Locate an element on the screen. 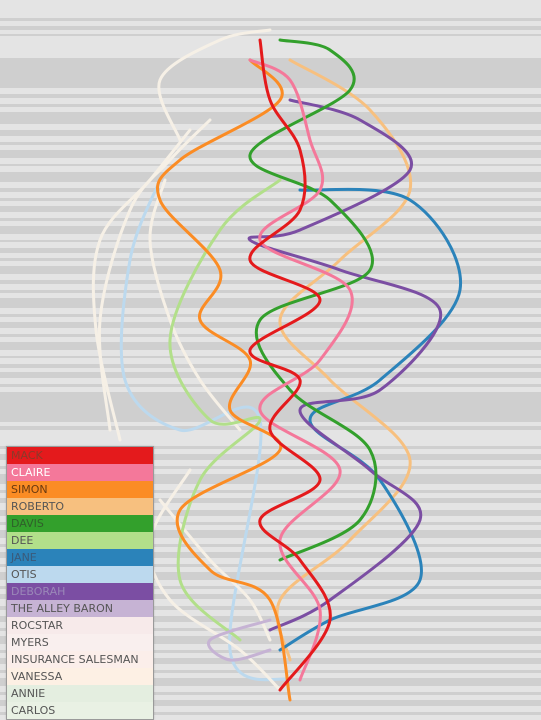 This screenshot has width=541, height=720. legend-item-the-alley-baron: THE ALLEY BARON is located at coordinates (80, 608).